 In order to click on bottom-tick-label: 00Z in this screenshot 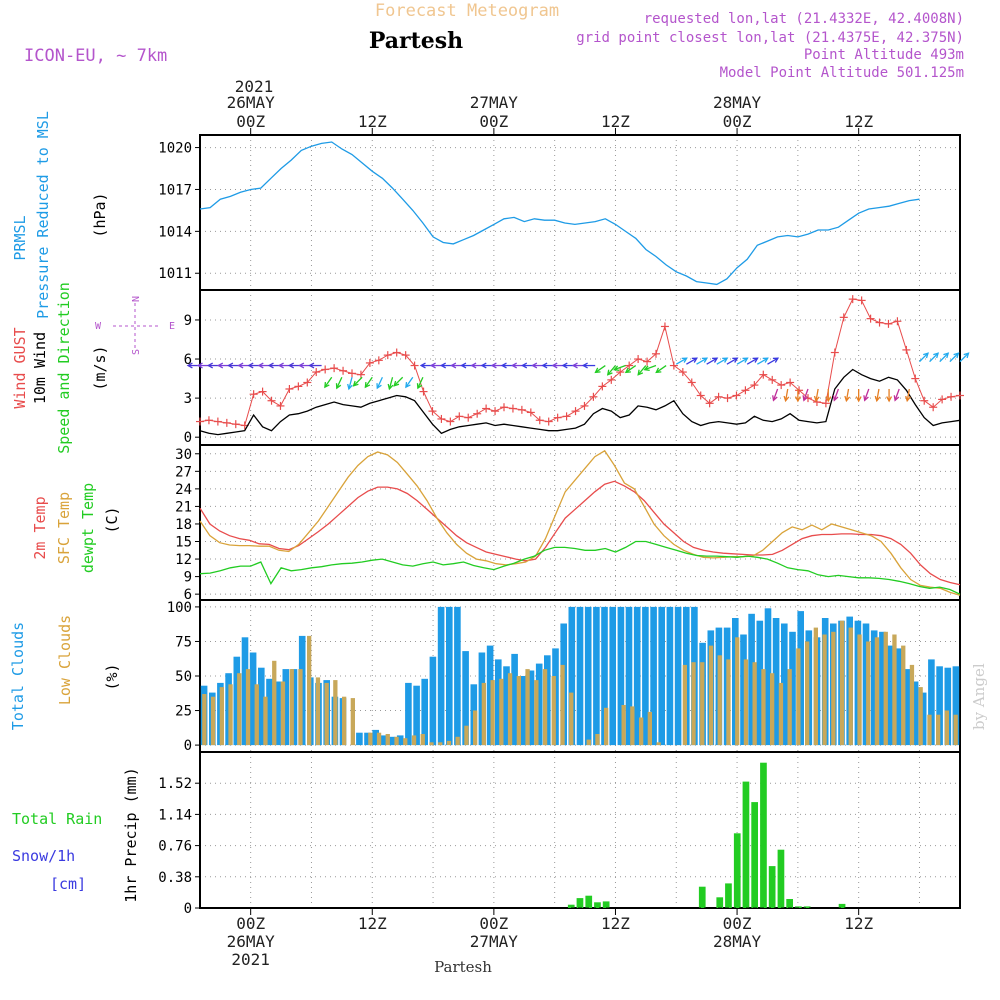, I will do `click(493, 923)`.